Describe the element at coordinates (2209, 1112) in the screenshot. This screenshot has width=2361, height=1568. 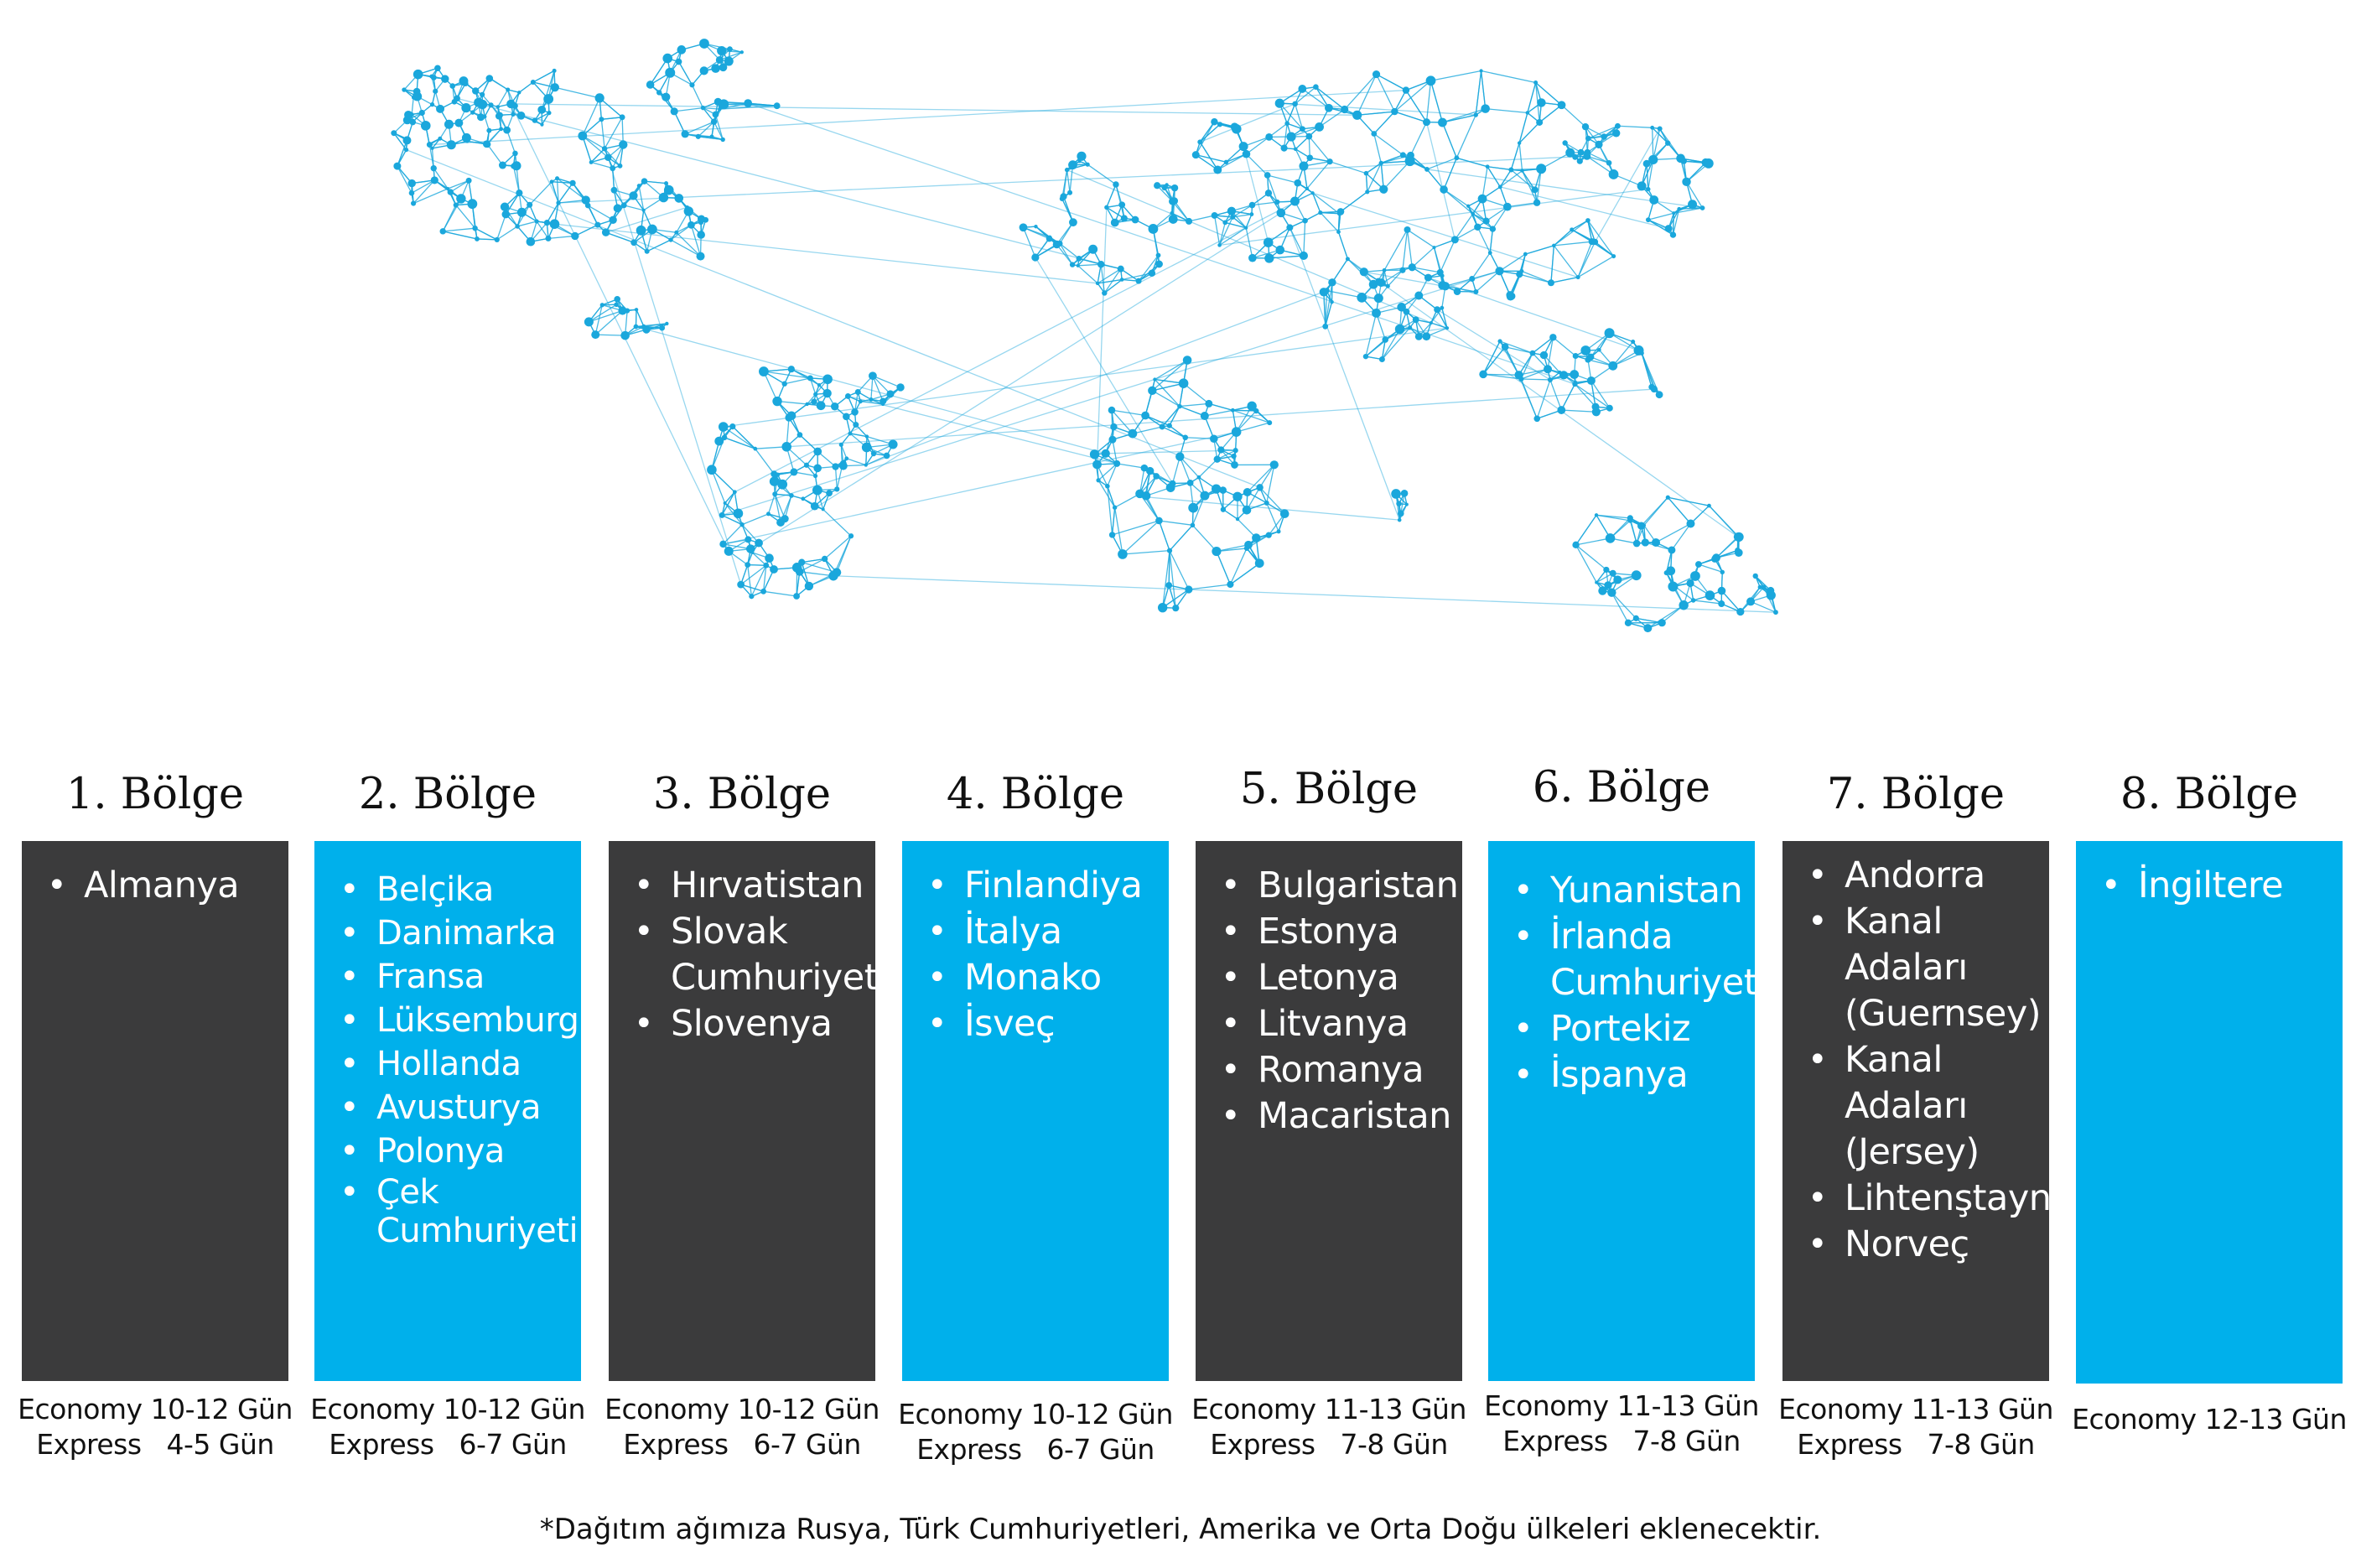
I see `region-panel: İngiltere` at that location.